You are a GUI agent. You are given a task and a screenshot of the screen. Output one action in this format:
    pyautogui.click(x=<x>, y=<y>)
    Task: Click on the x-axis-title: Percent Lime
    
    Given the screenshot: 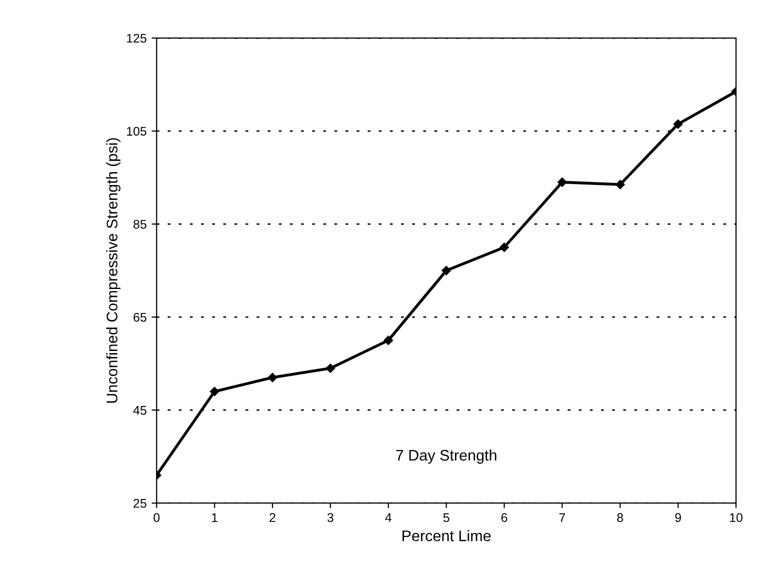 What is the action you would take?
    pyautogui.click(x=446, y=536)
    